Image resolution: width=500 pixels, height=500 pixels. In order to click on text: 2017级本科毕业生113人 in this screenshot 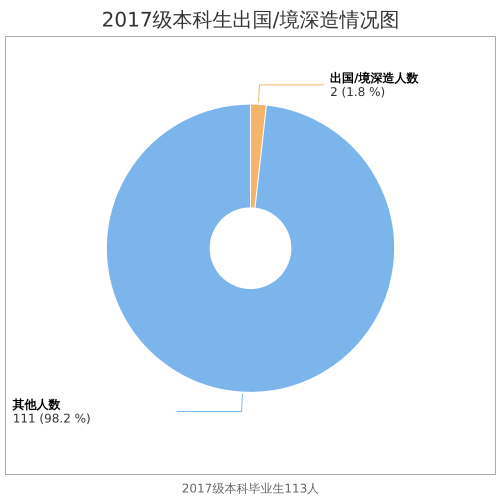, I will do `click(251, 489)`.